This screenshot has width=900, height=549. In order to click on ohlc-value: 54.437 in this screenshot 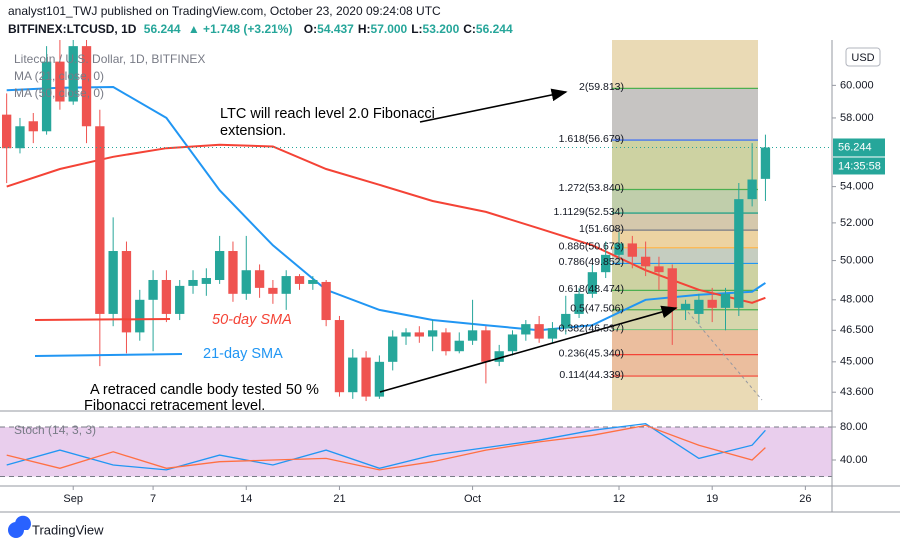, I will do `click(335, 29)`.